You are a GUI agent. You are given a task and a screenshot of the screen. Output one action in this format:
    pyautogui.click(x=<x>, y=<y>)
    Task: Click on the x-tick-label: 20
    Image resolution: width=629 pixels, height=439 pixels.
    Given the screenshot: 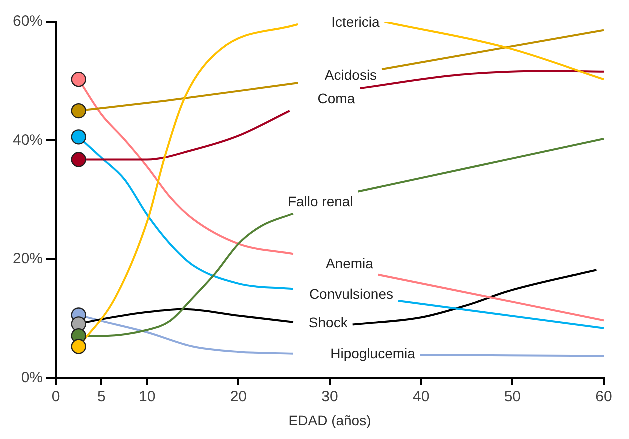 What is the action you would take?
    pyautogui.click(x=239, y=397)
    